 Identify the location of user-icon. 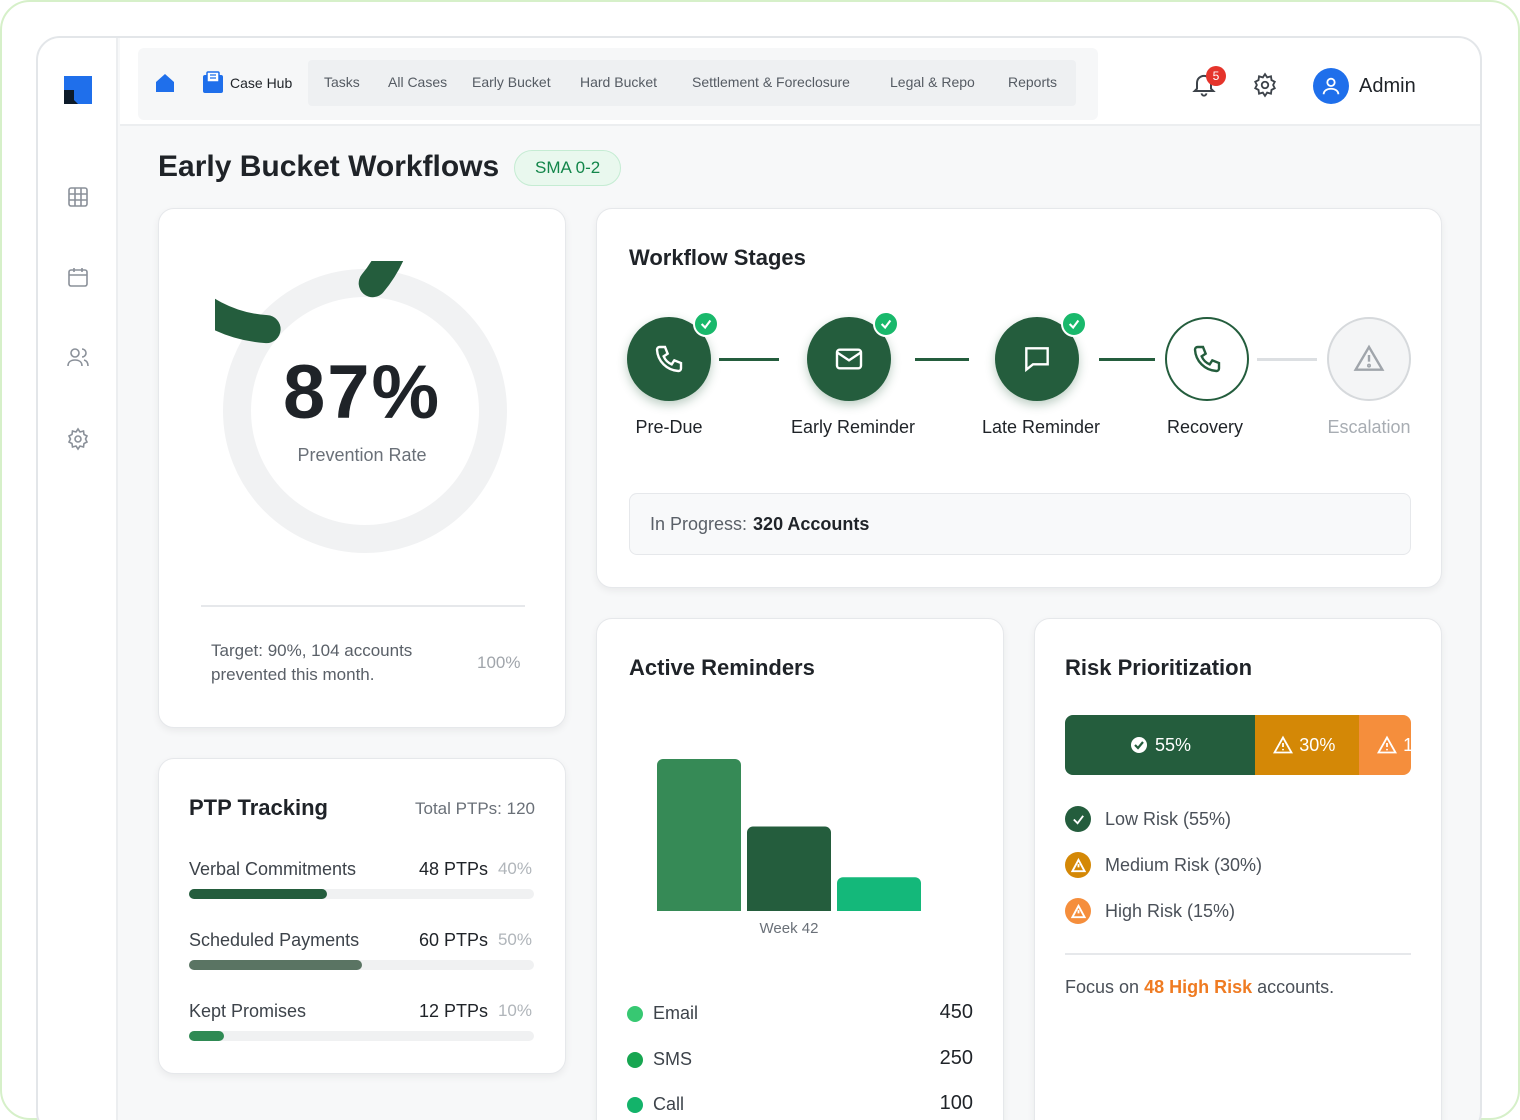
(1331, 86).